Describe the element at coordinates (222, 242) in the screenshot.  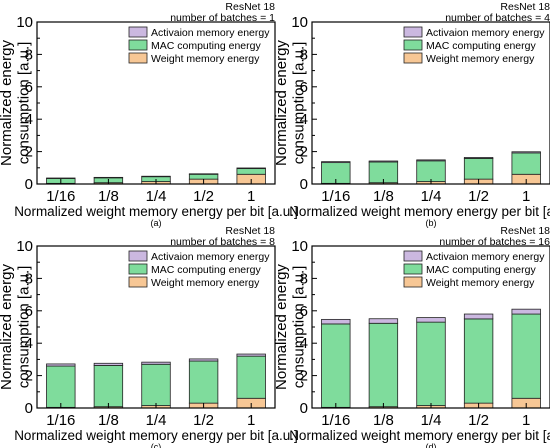
I see `batches-annotation: number of batches = 8` at that location.